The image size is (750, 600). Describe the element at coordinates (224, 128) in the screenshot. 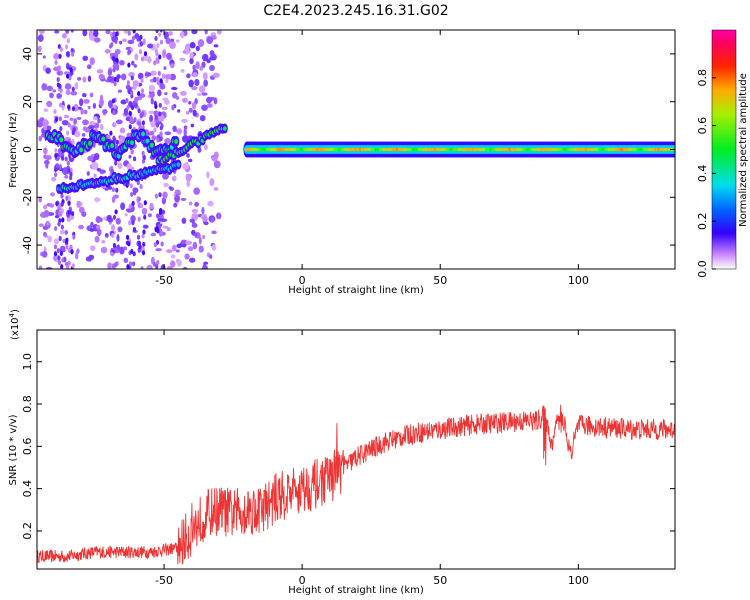

I see `rising-branch-cell` at that location.